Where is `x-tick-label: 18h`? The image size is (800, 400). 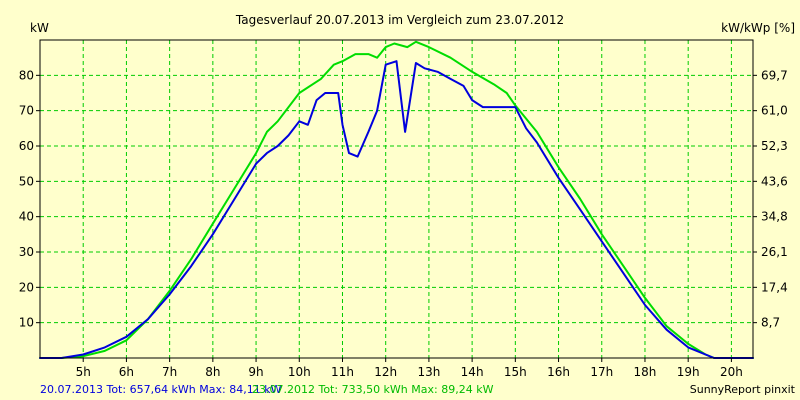
x-tick-label: 18h is located at coordinates (645, 372).